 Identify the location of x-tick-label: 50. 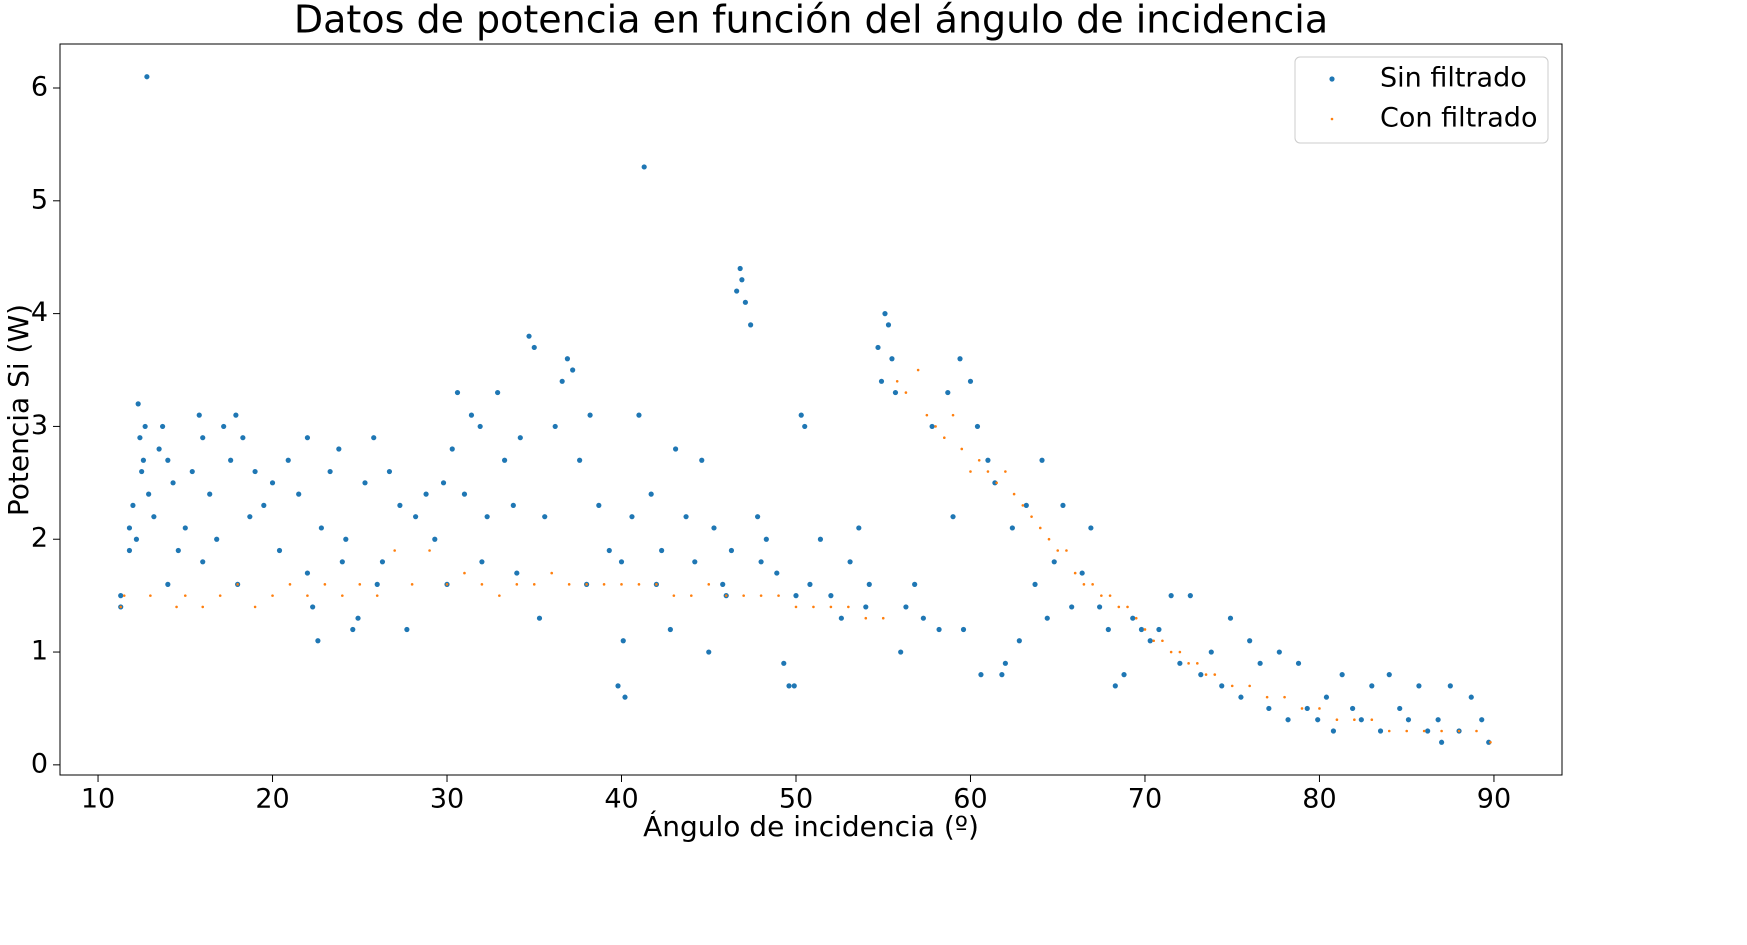
(796, 799).